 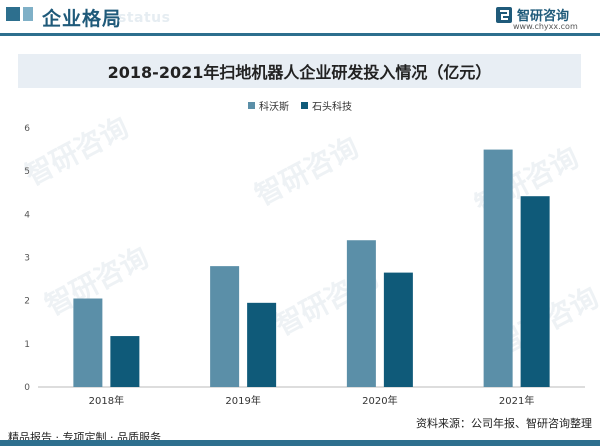 What do you see at coordinates (27, 129) in the screenshot?
I see `y-tick-label: 6` at bounding box center [27, 129].